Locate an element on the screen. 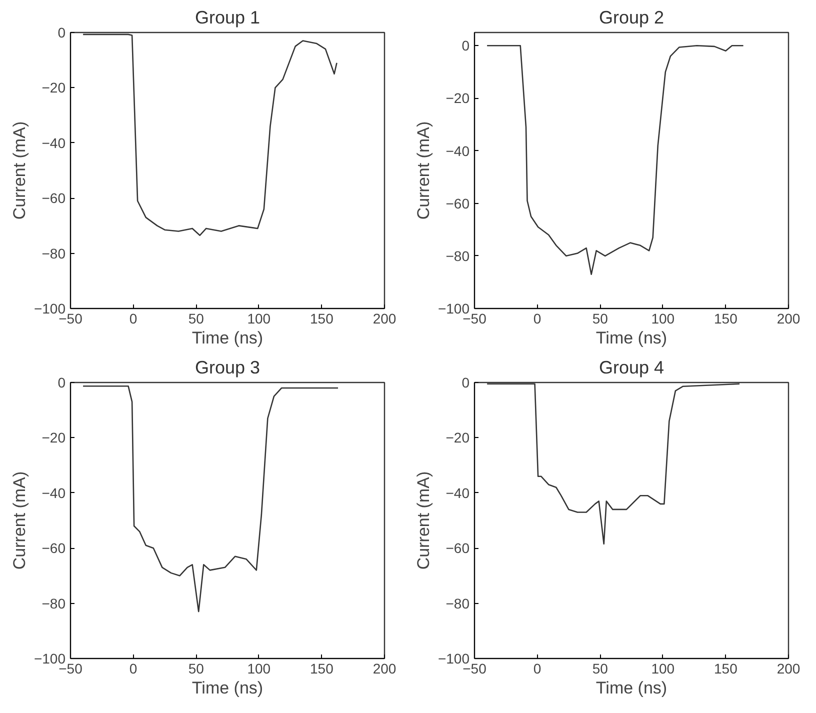 The image size is (816, 713). chart-title: Group 1 is located at coordinates (227, 18).